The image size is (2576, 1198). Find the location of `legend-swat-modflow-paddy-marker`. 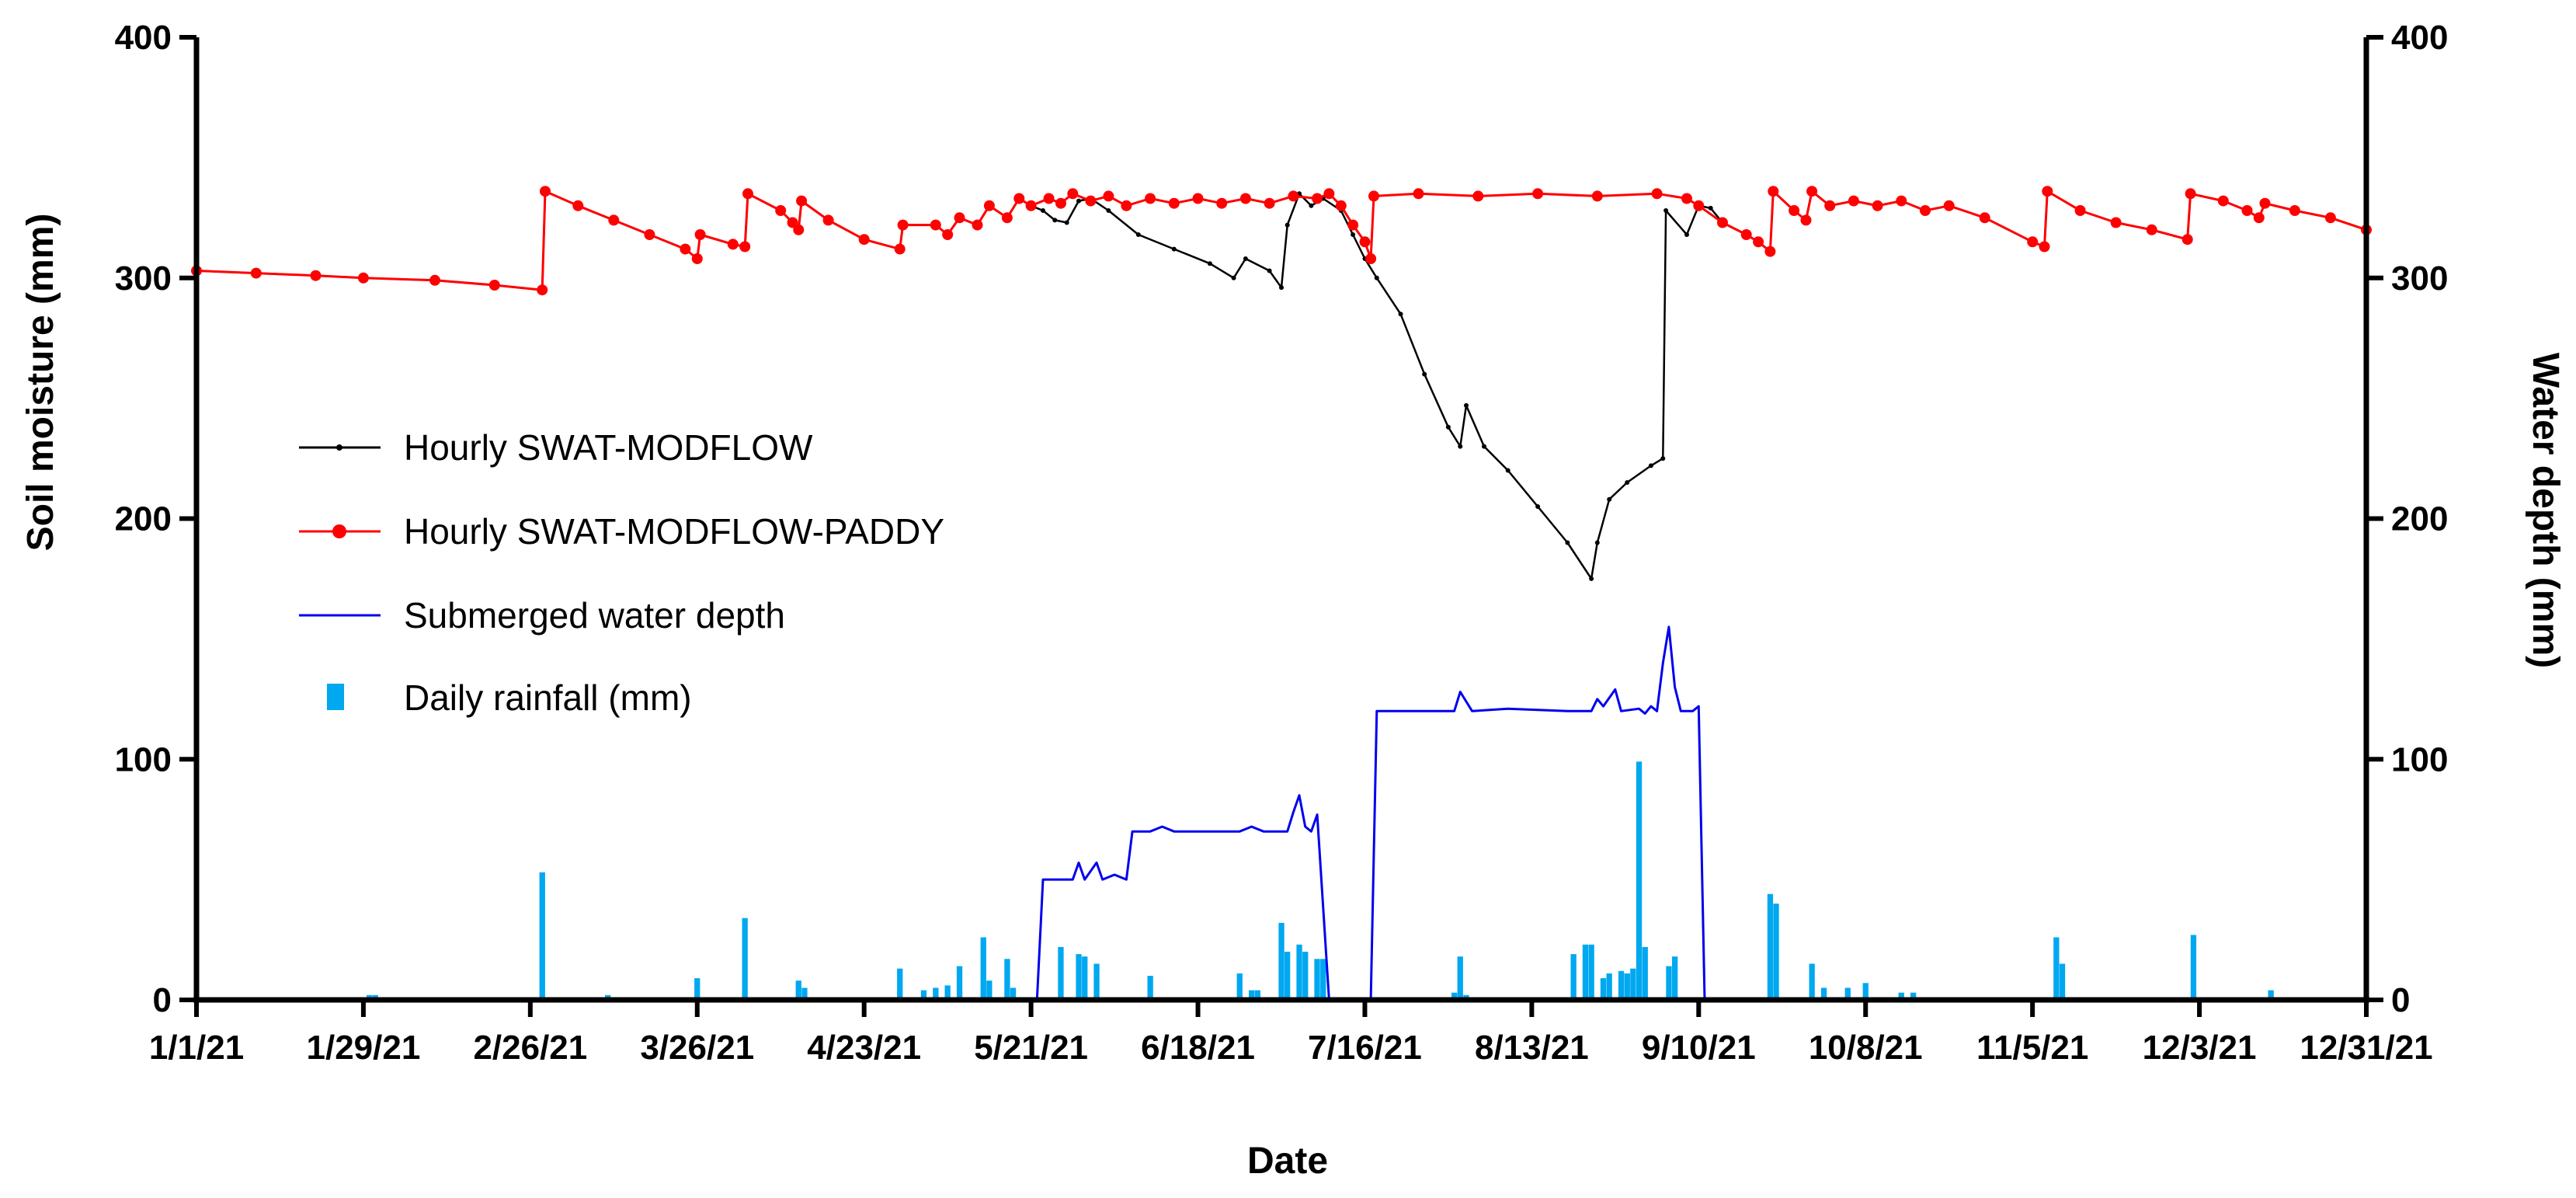

legend-swat-modflow-paddy-marker is located at coordinates (339, 531).